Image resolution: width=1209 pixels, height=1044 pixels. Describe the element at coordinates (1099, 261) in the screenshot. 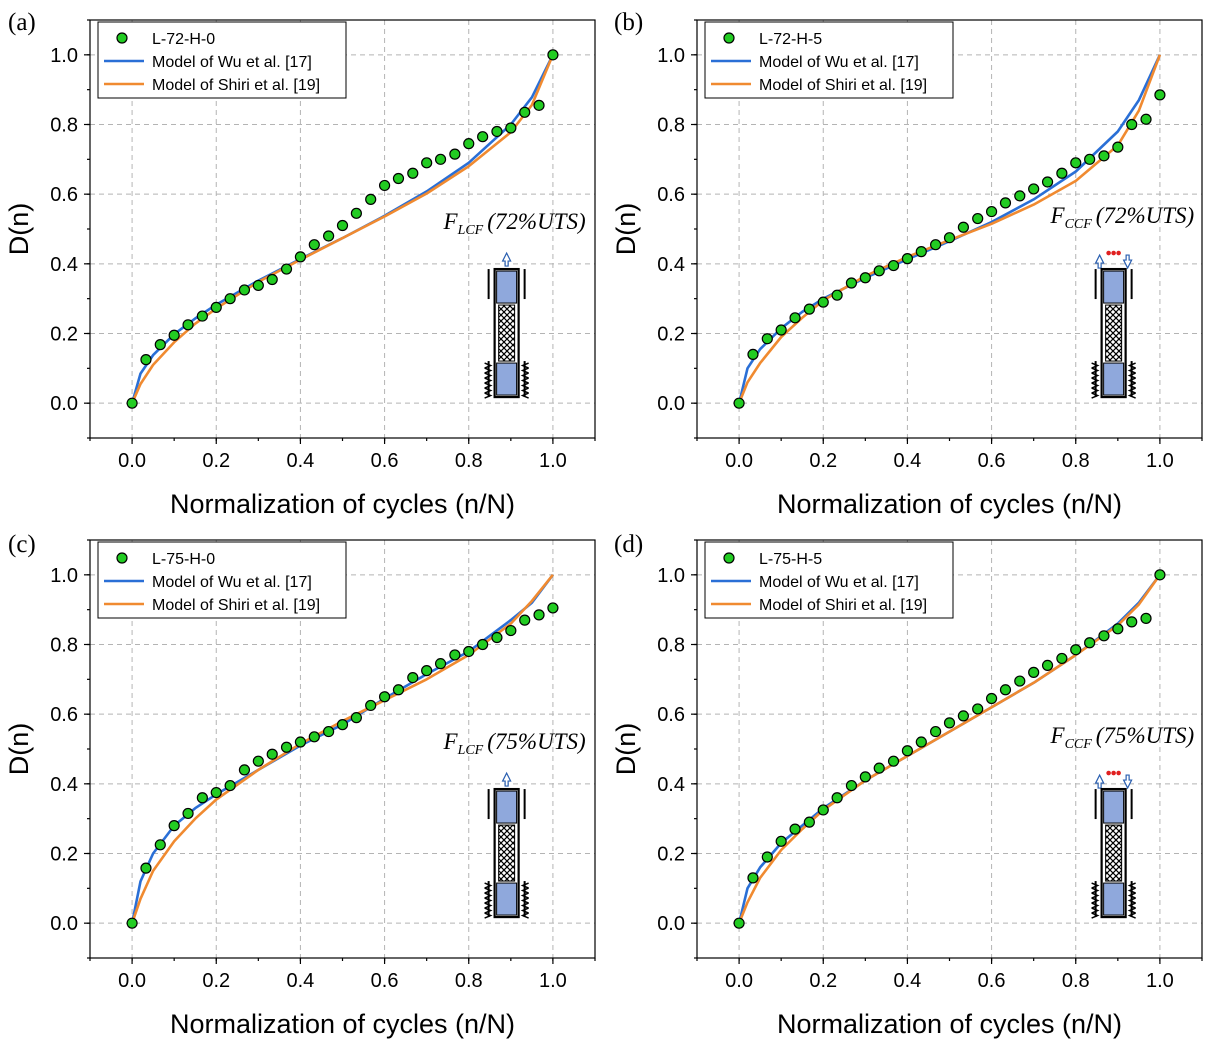

I see `load-arrow-up-icon` at that location.